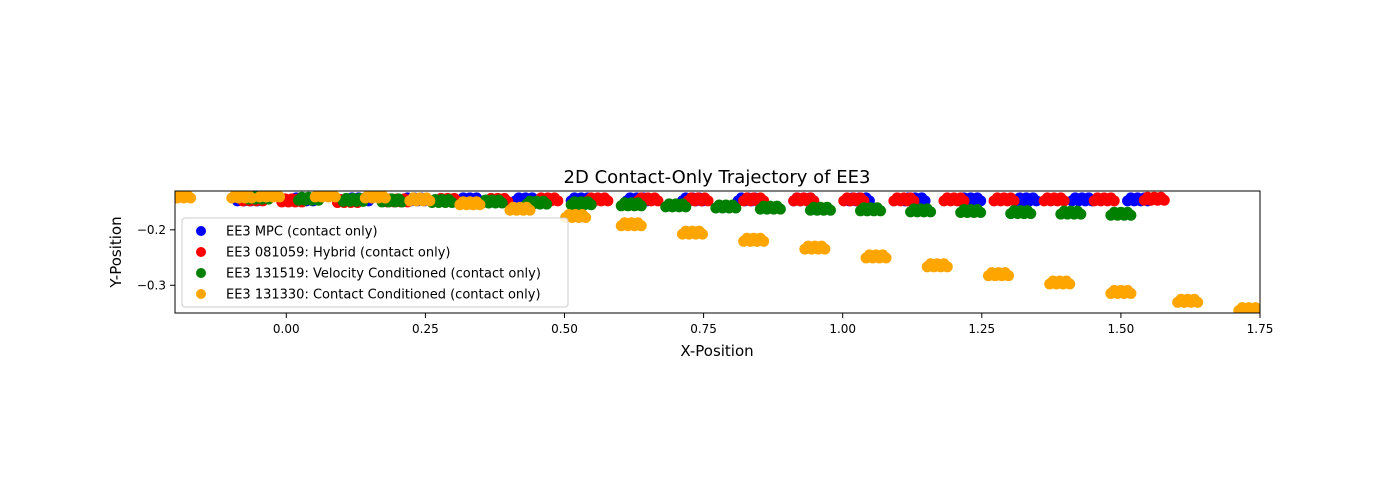  What do you see at coordinates (842, 329) in the screenshot?
I see `x-tick-label: 1.00` at bounding box center [842, 329].